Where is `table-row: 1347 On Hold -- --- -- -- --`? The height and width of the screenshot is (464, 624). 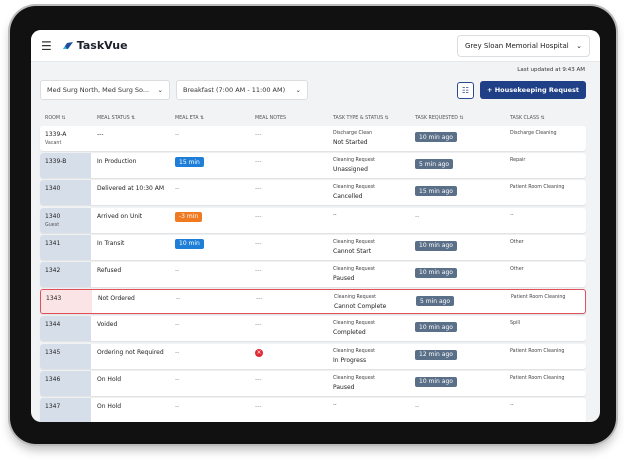
table-row: 1347 On Hold -- --- -- -- -- is located at coordinates (313, 409).